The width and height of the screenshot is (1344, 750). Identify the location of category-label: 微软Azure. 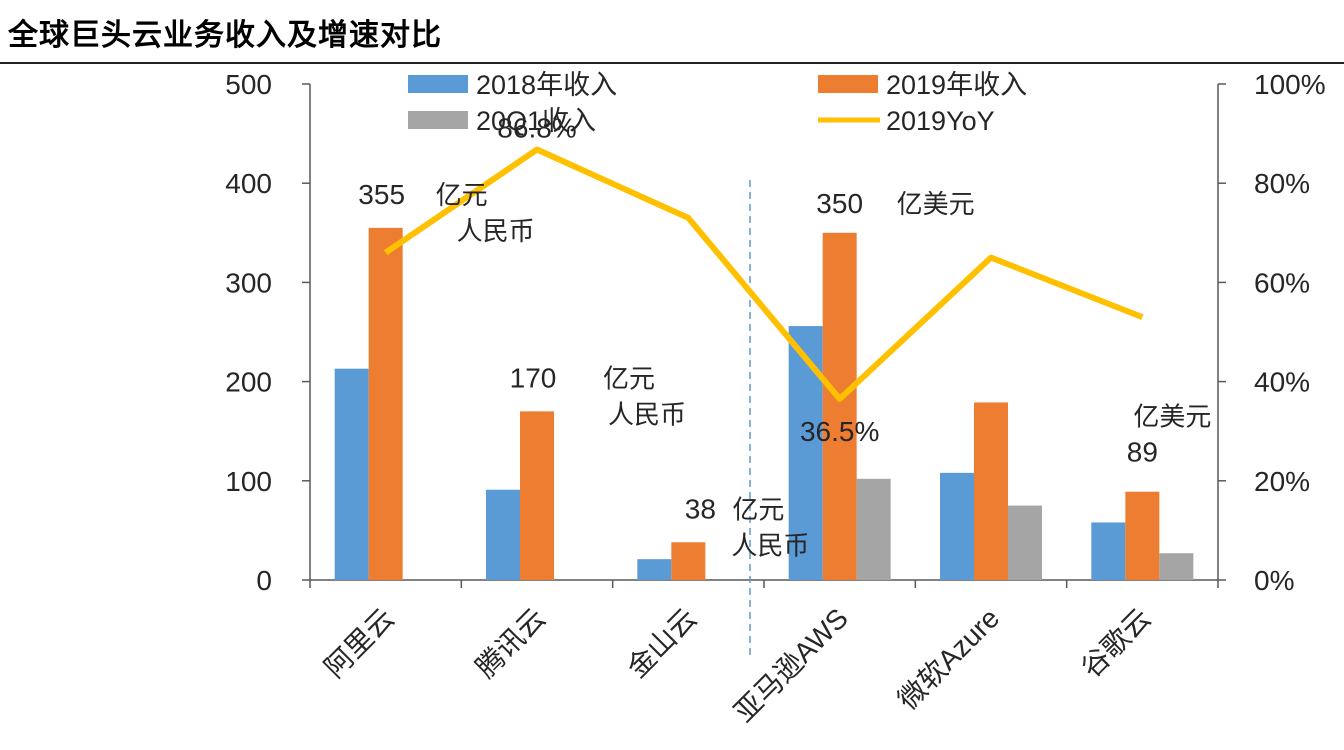
(948, 658).